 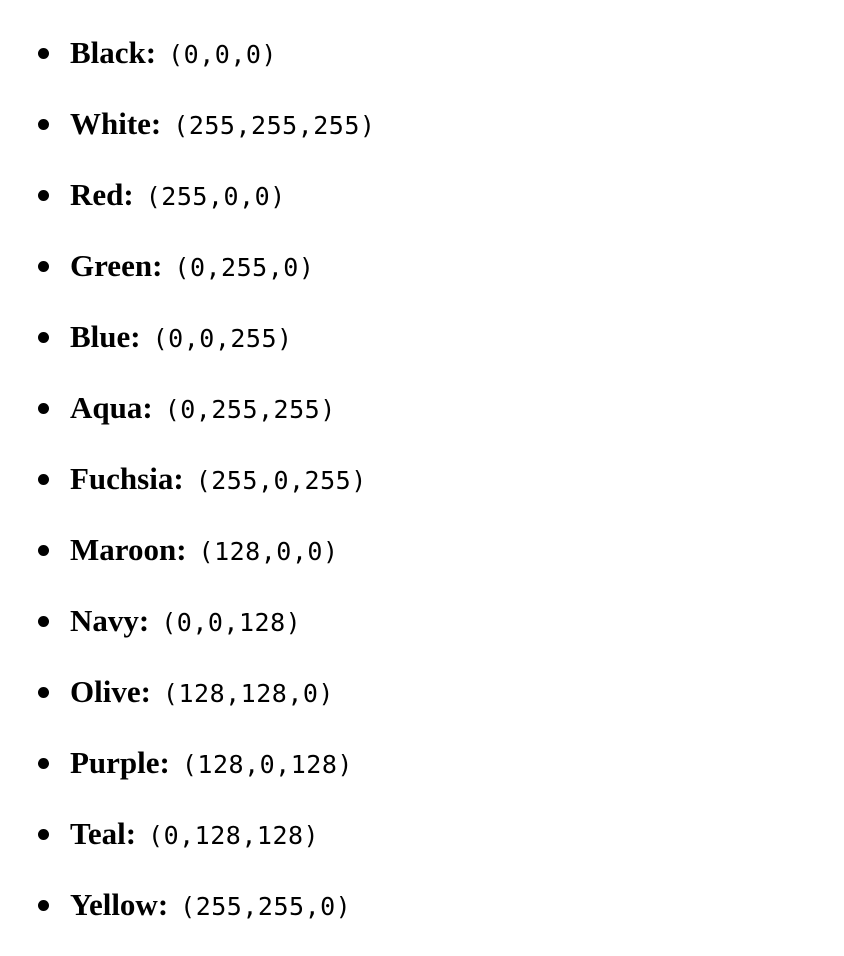 What do you see at coordinates (422, 53) in the screenshot?
I see `list-item: Black: (0,0,0)` at bounding box center [422, 53].